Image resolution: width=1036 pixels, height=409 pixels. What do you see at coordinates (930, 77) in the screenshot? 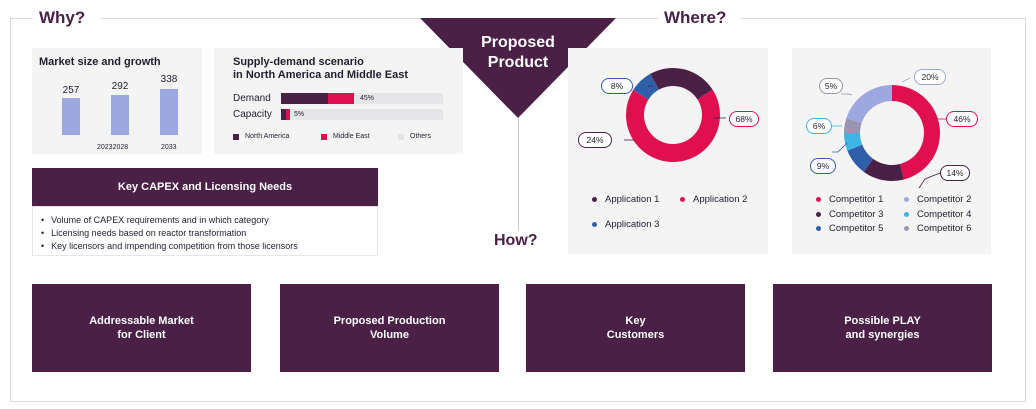
I see `comp-callout-20: 20%` at bounding box center [930, 77].